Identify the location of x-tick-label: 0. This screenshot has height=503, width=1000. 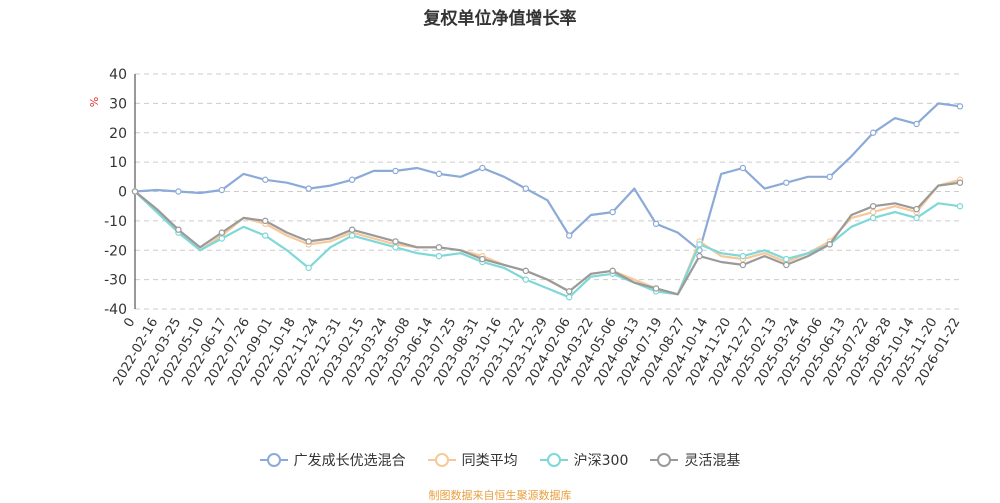
(129, 323).